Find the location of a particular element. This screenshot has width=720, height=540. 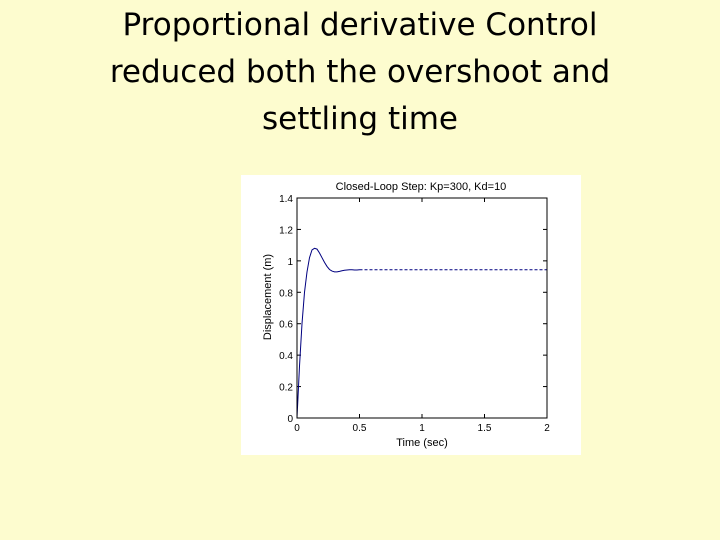

x-tick-label: 0 is located at coordinates (297, 428).